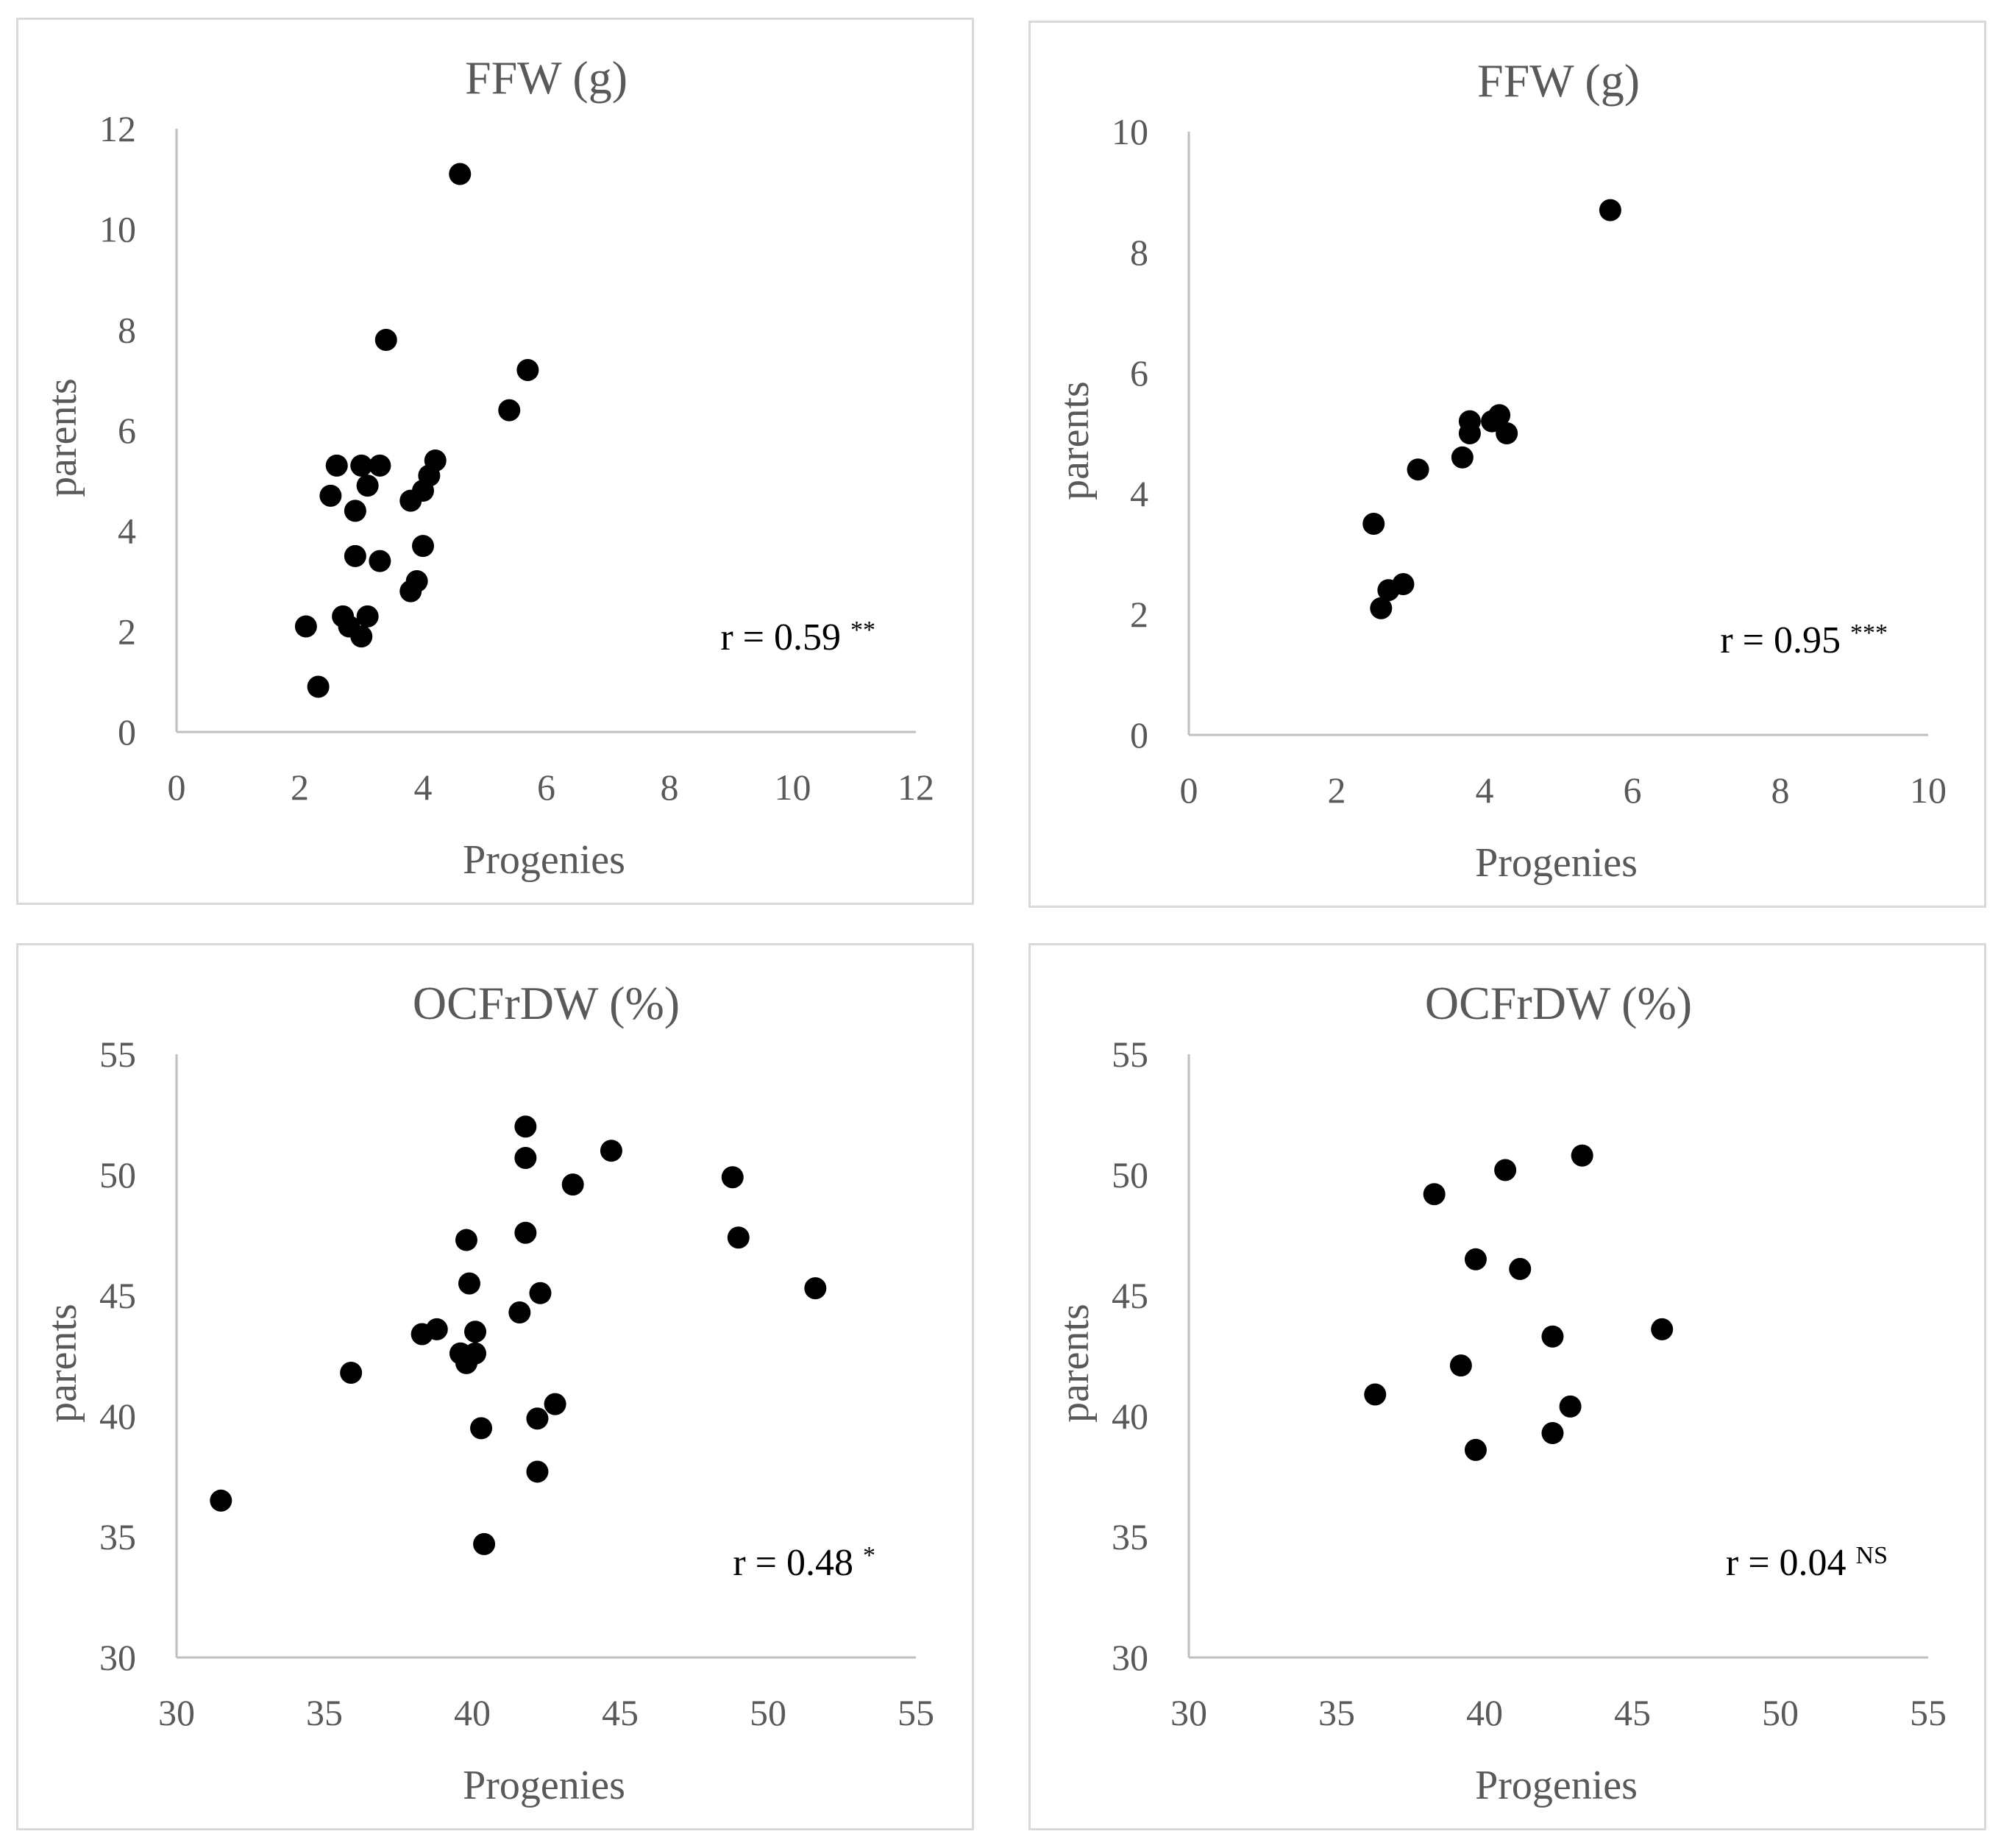  Describe the element at coordinates (1337, 1712) in the screenshot. I see `x-tick-label: 35` at that location.